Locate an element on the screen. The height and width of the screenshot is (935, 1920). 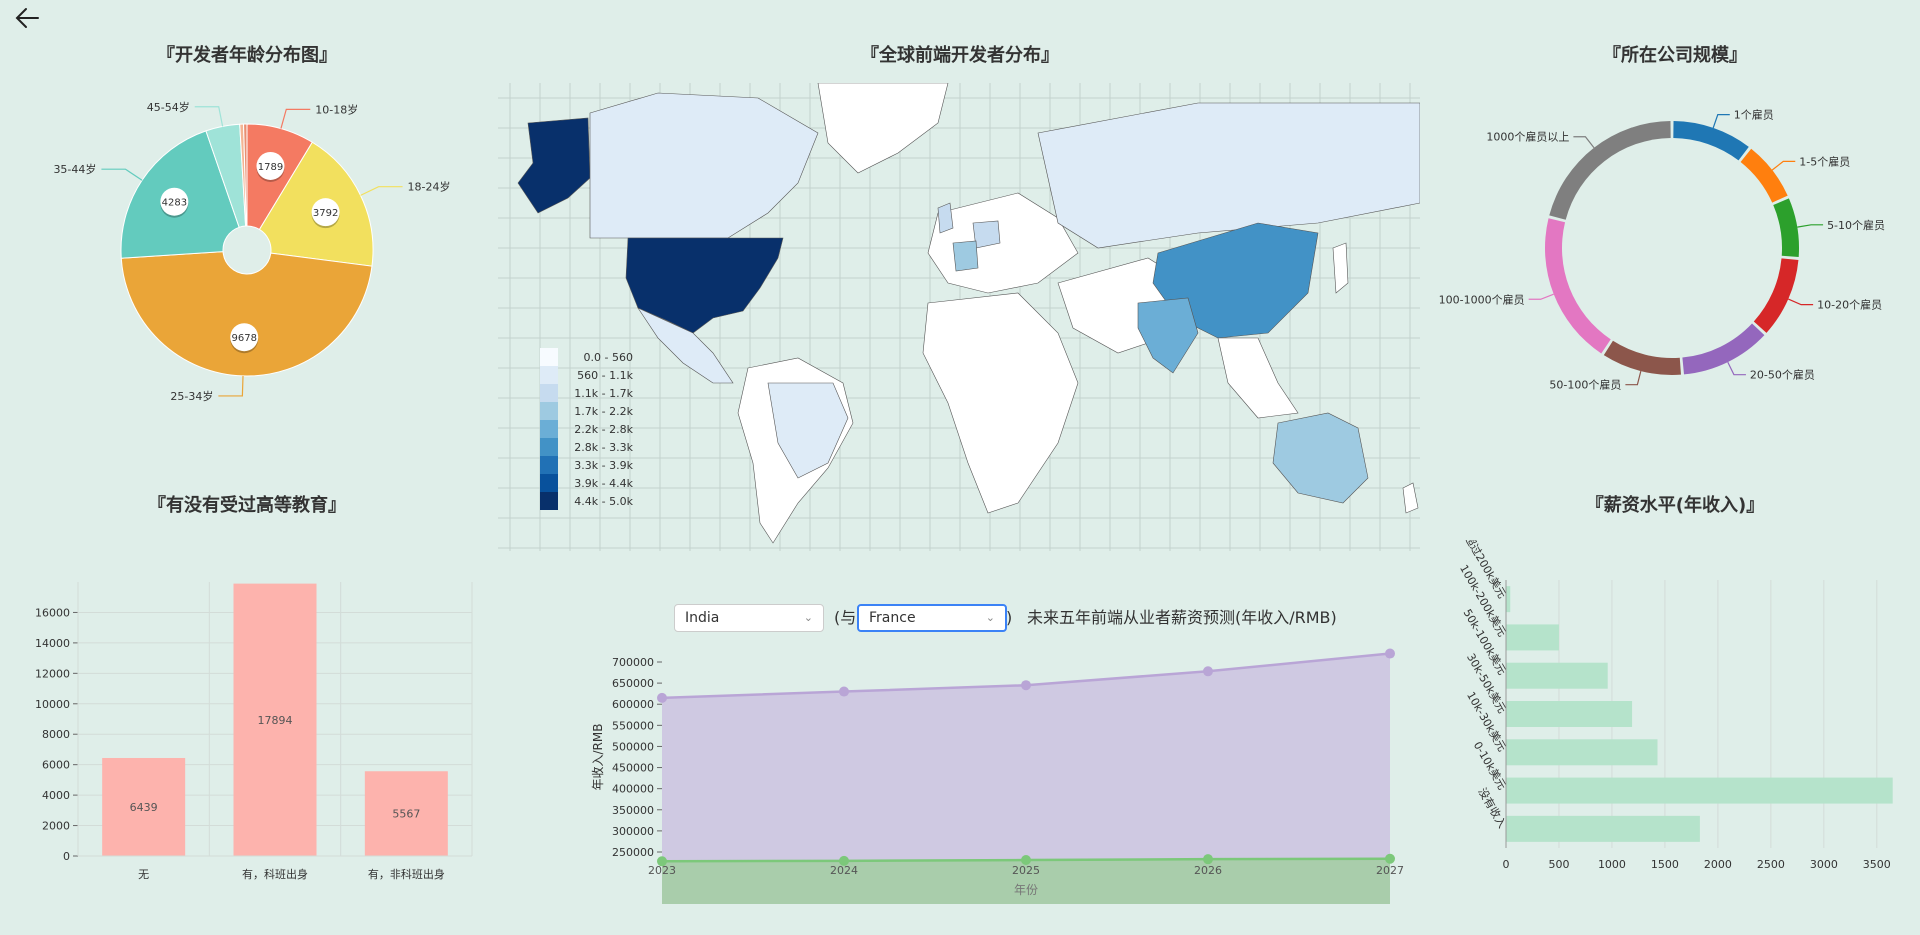
education-y-tick-label: 6000 is located at coordinates (56, 765).